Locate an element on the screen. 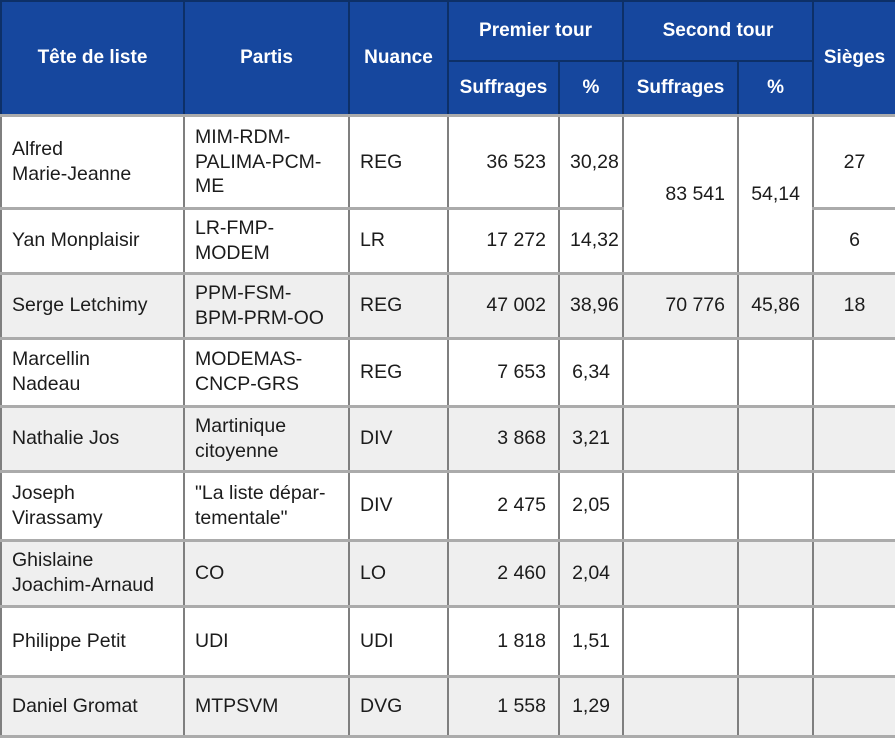  cell-t1-pct: 2,05 is located at coordinates (591, 505).